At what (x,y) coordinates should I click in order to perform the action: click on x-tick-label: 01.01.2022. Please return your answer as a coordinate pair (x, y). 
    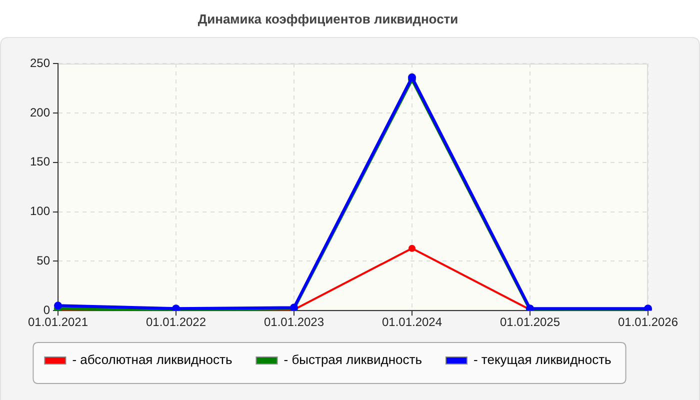
    Looking at the image, I should click on (176, 322).